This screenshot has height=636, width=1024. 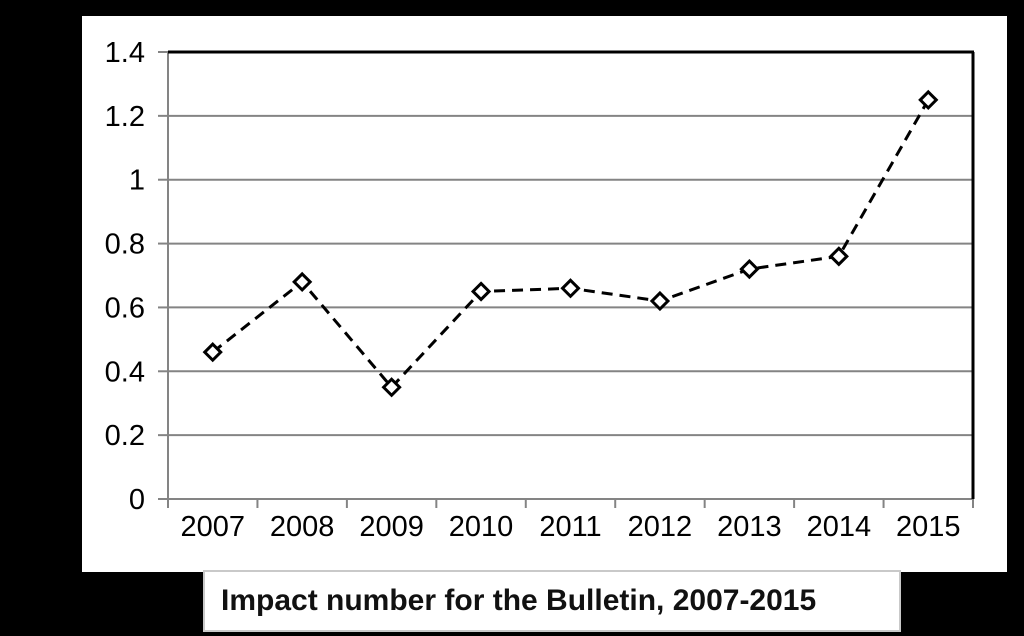 I want to click on y-tick-label: 0.6, so click(x=125, y=308).